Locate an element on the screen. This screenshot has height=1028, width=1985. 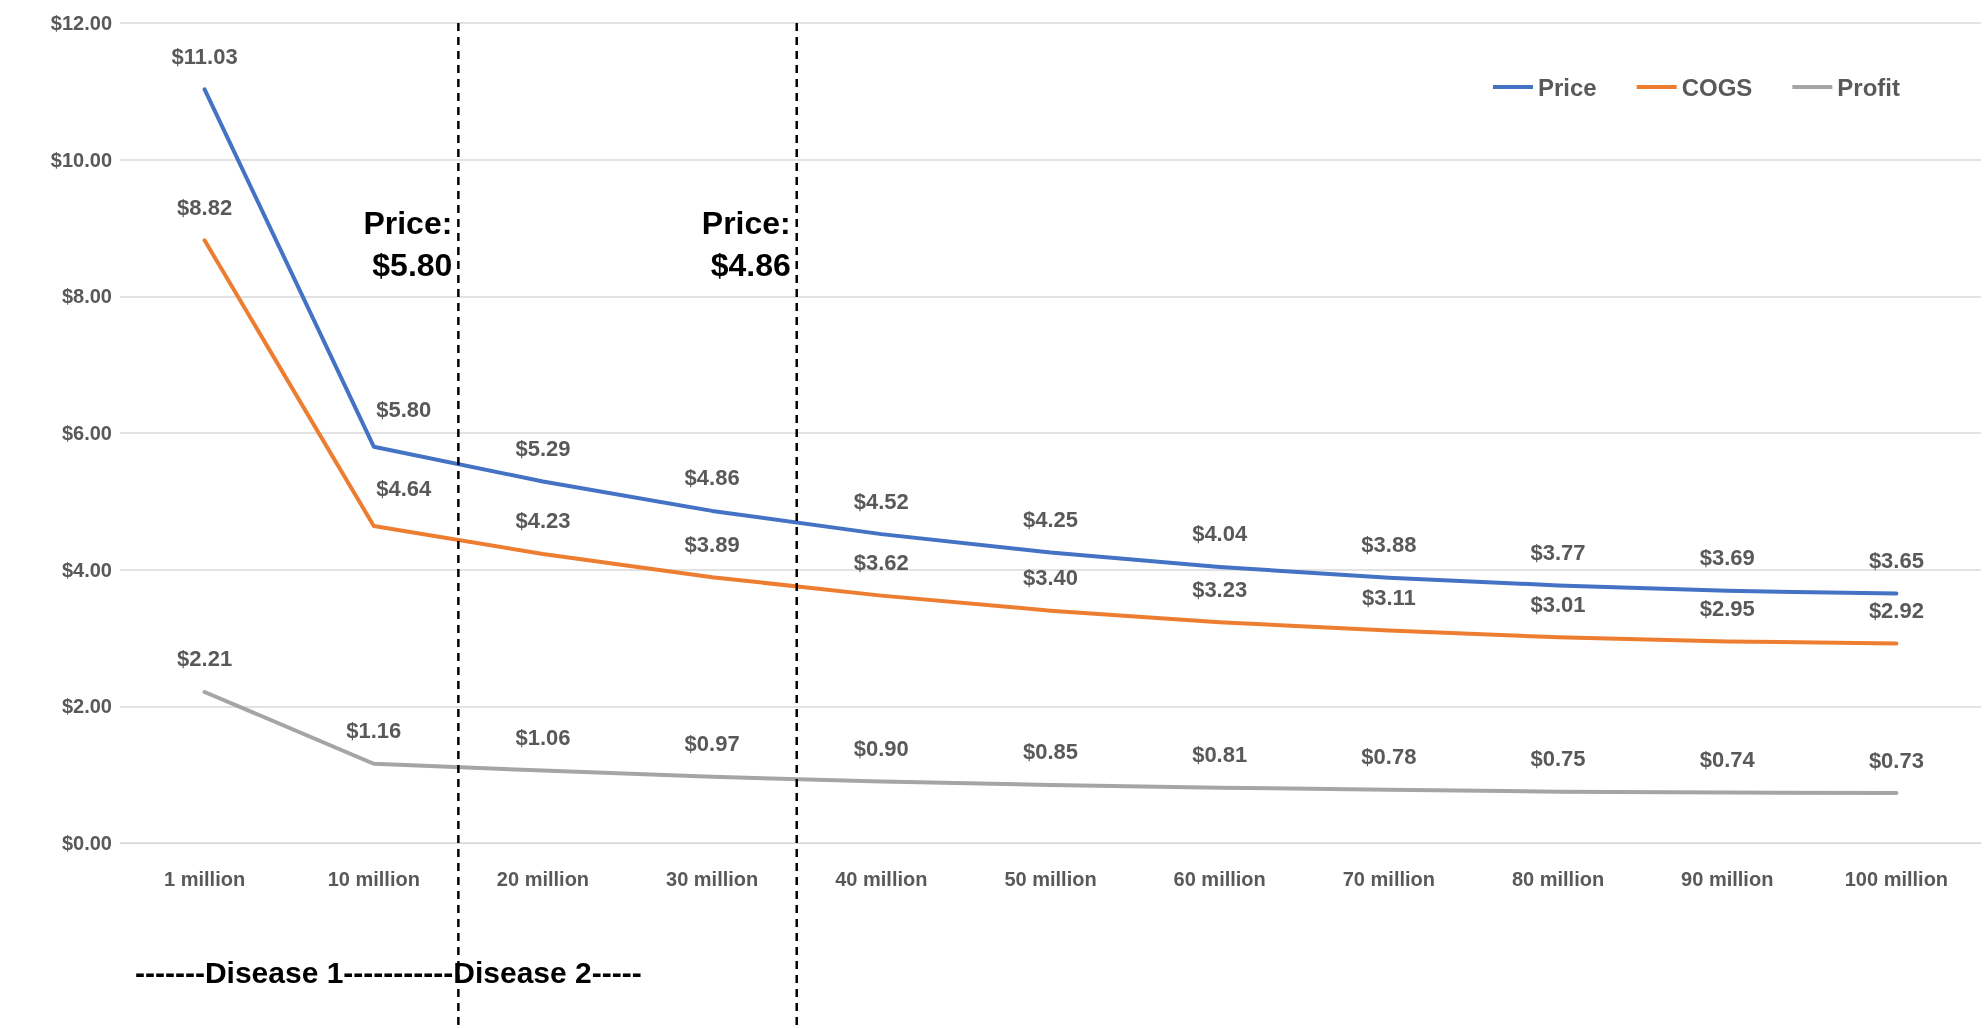
text: $4.04 is located at coordinates (1220, 534).